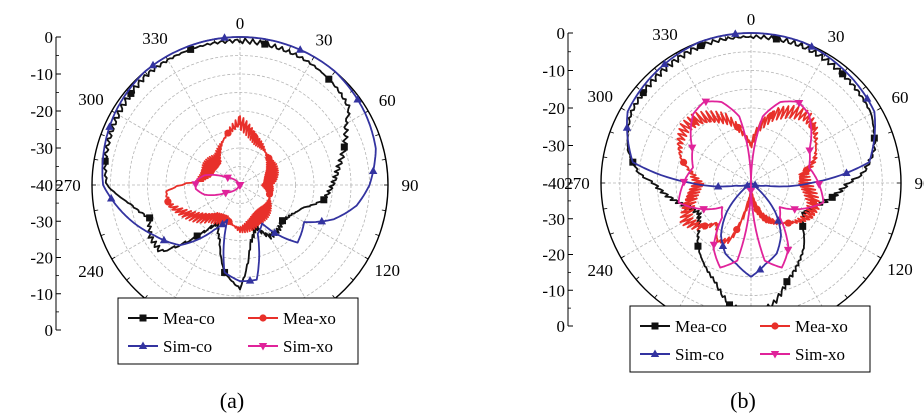  I want to click on legend-label: Mea-co, so click(701, 326).